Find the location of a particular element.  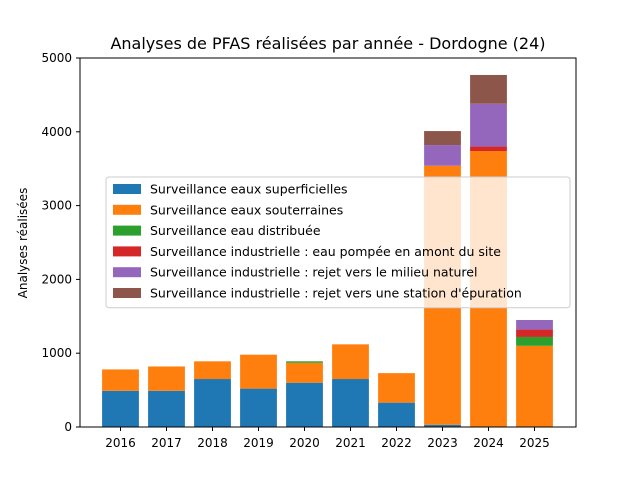

y-tick-label: 3000 is located at coordinates (56, 206).